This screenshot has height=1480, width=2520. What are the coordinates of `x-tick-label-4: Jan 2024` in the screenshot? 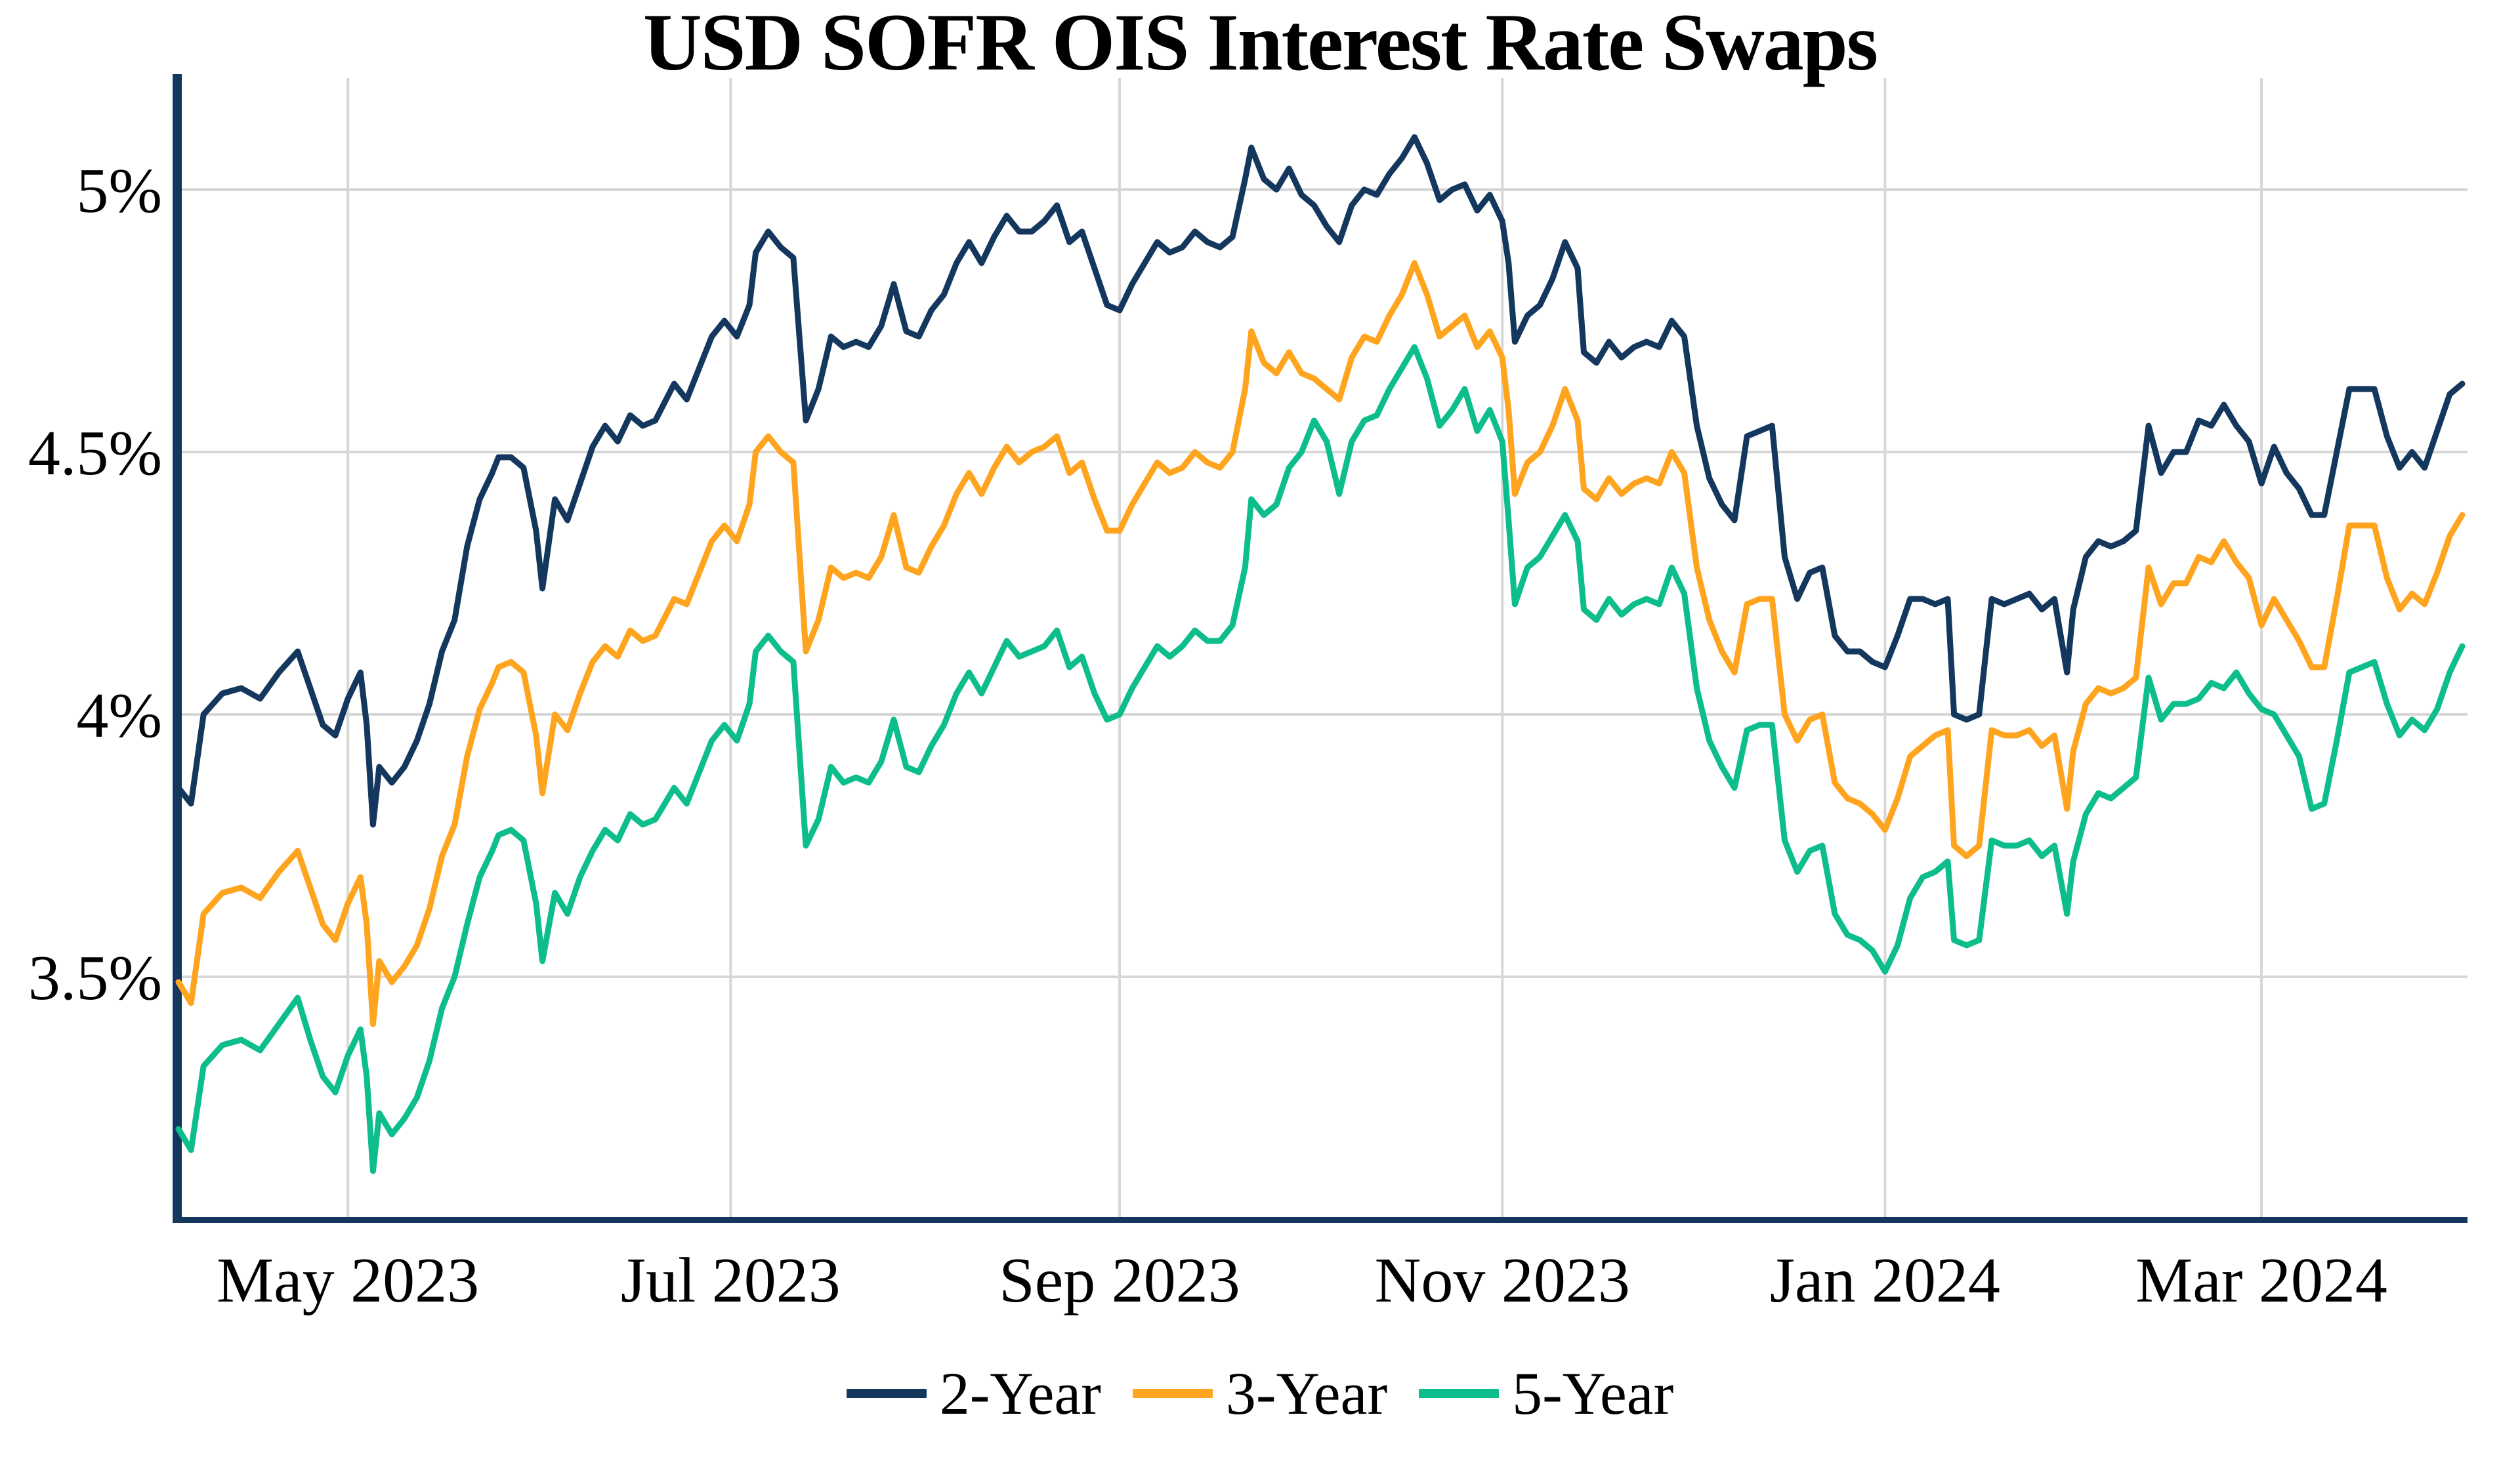 It's located at (1885, 1280).